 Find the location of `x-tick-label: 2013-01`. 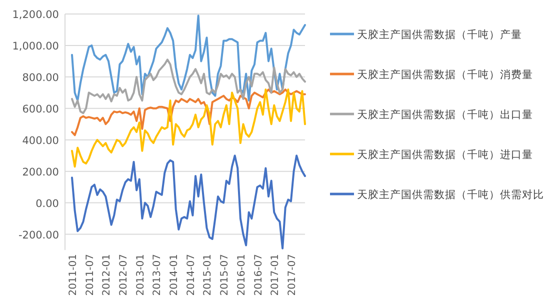

x-tick-label: 2013-01 is located at coordinates (140, 275).